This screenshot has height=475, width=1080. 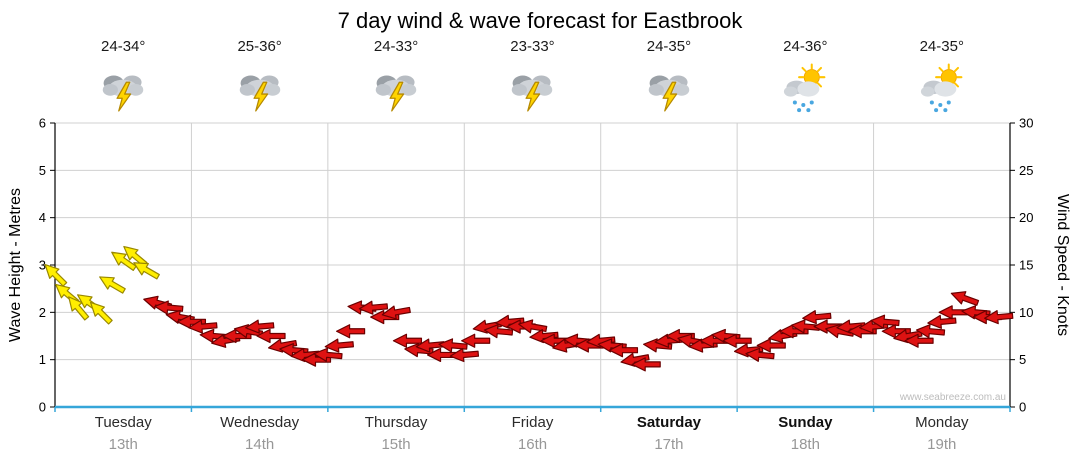 I want to click on day-name: Friday, so click(x=532, y=422).